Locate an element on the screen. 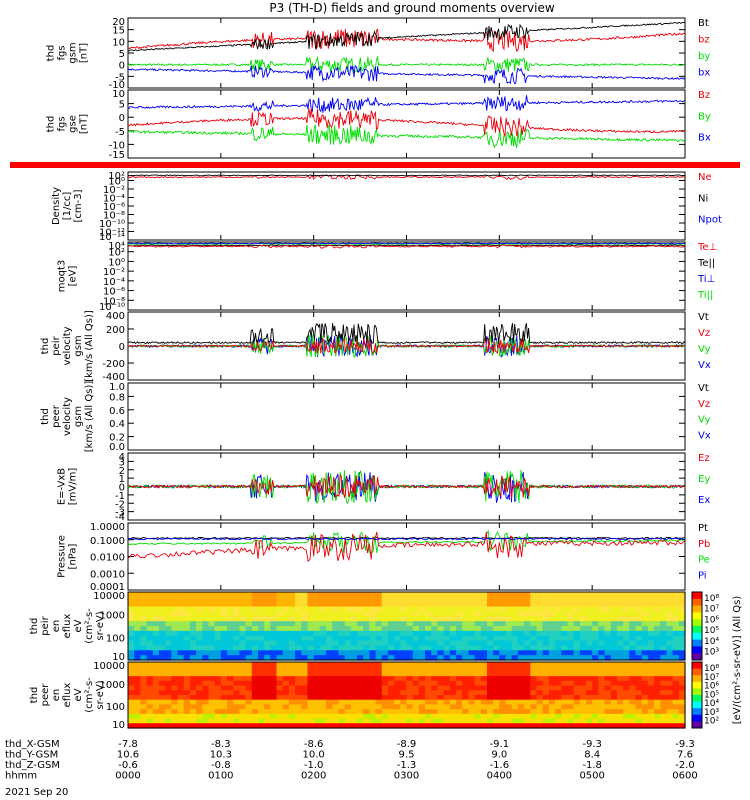 The height and width of the screenshot is (800, 750). row-label: thd_Y-GSM is located at coordinates (31, 755).